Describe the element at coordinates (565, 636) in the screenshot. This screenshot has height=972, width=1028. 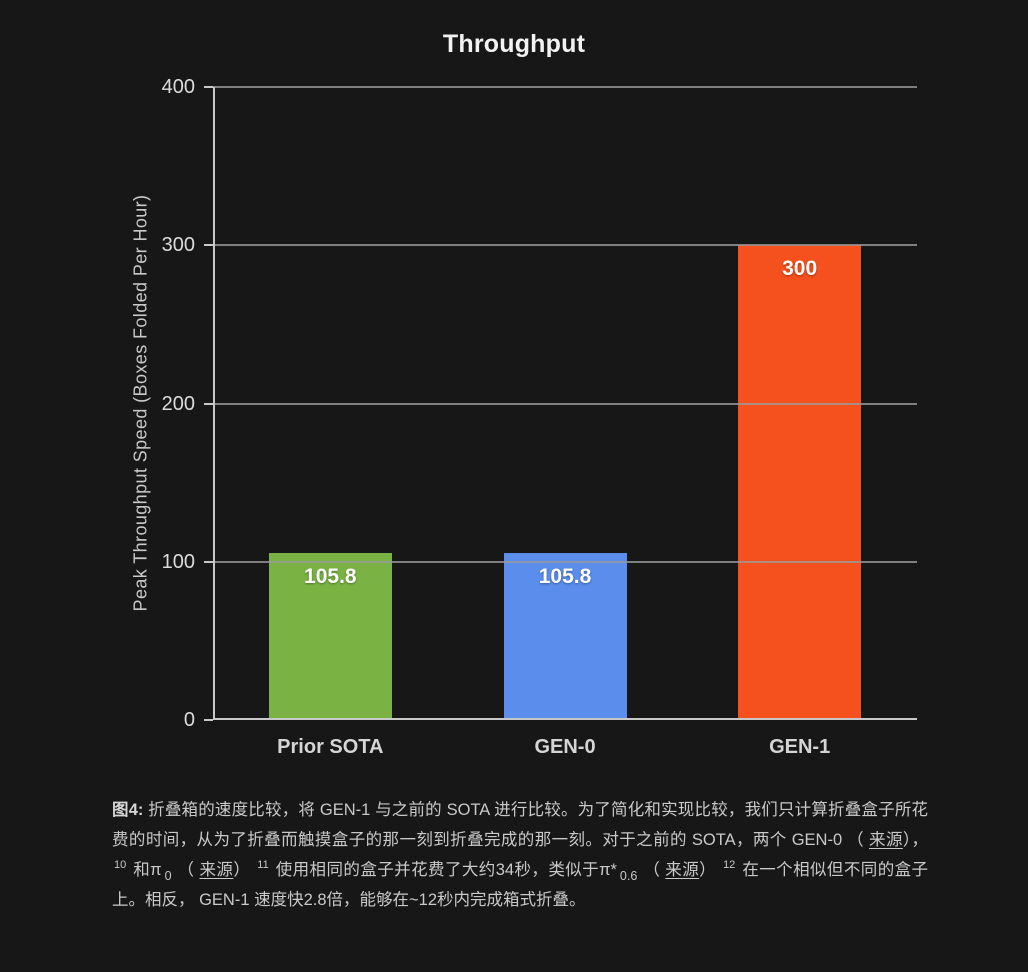
I see `bar-gen-0: 105.8` at that location.